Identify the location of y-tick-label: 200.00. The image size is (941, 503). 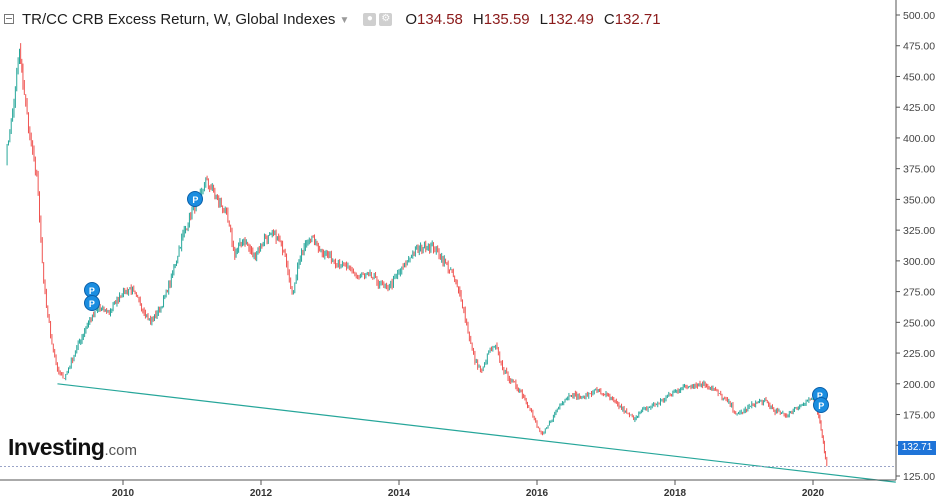
(919, 385).